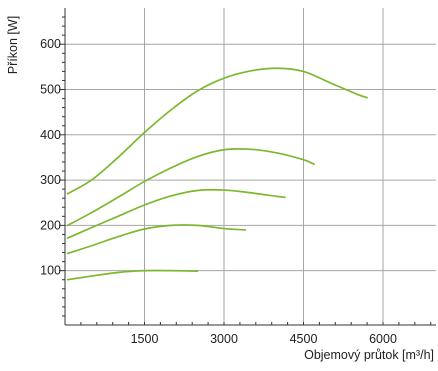  I want to click on x-axis-title: Objemový průtok [m³/h], so click(369, 355).